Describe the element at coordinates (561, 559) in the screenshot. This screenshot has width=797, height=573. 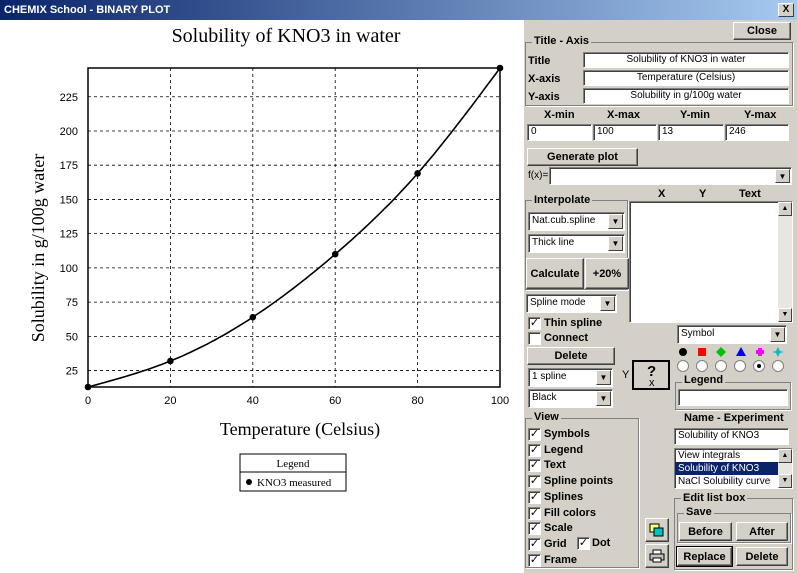
I see `view-frame-label: Frame` at that location.